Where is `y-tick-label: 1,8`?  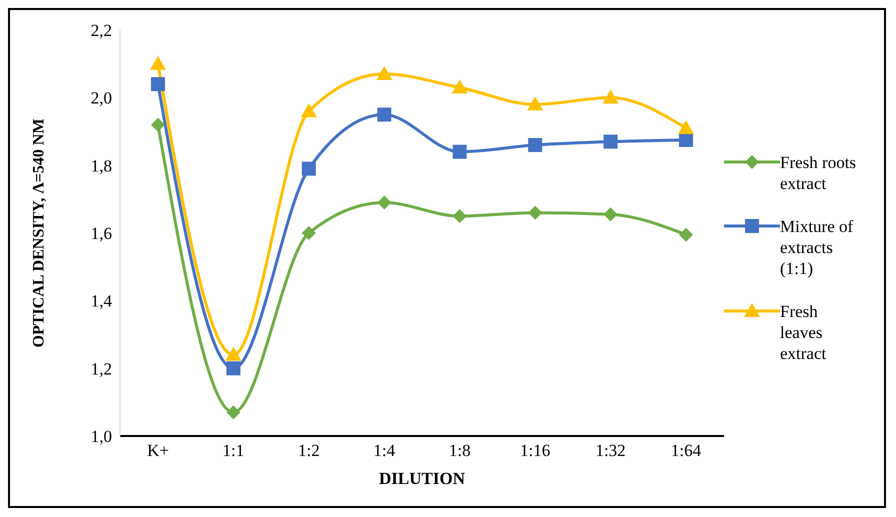 y-tick-label: 1,8 is located at coordinates (101, 166).